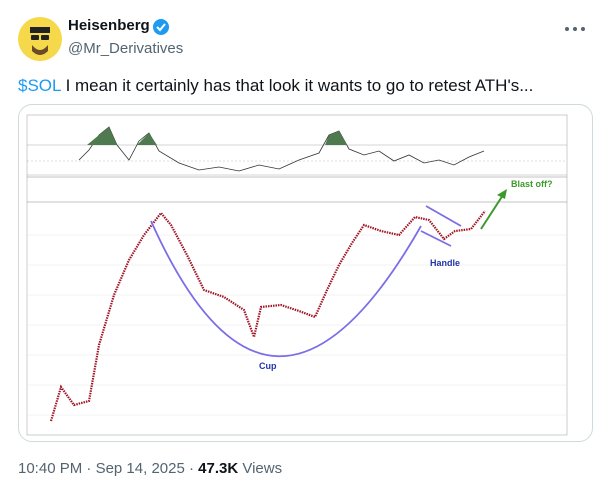  Describe the element at coordinates (50, 468) in the screenshot. I see `tweet-time: 10:40 PM` at that location.